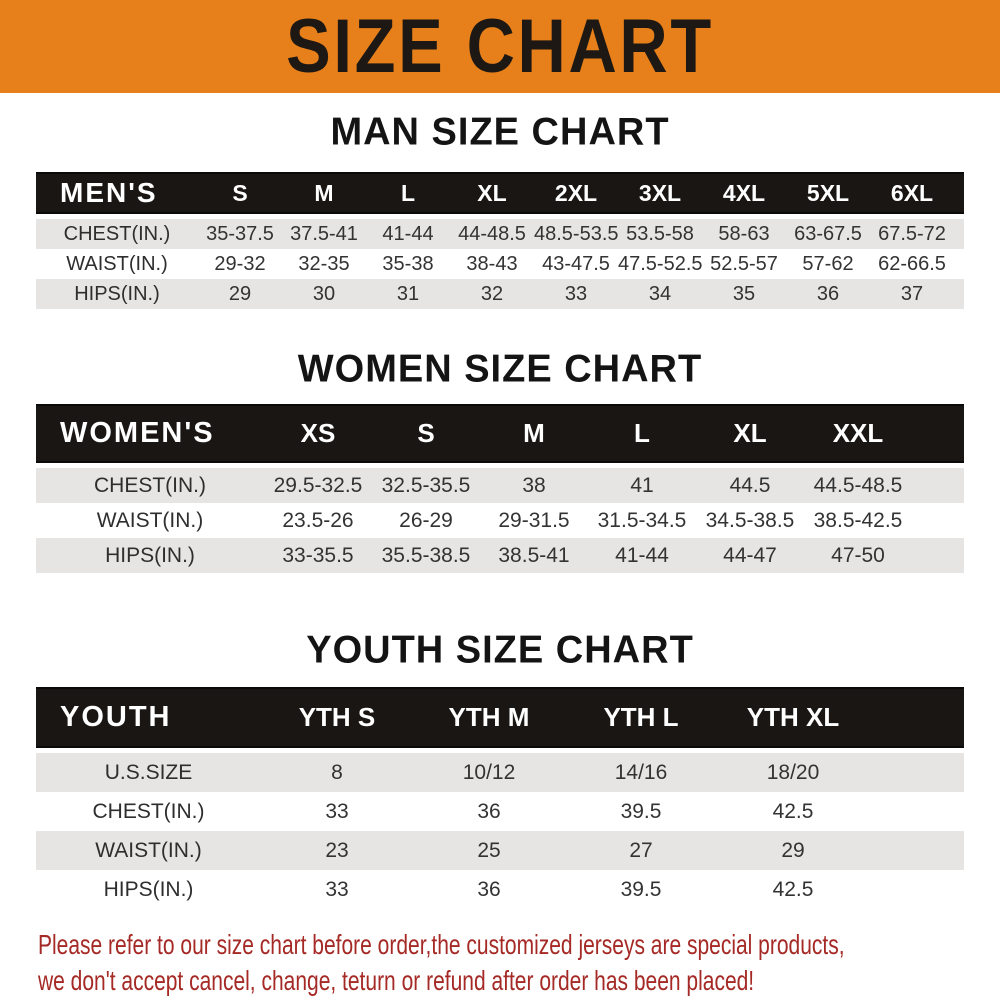 This screenshot has height=1000, width=1000. I want to click on size-column-header: YTH XL, so click(793, 717).